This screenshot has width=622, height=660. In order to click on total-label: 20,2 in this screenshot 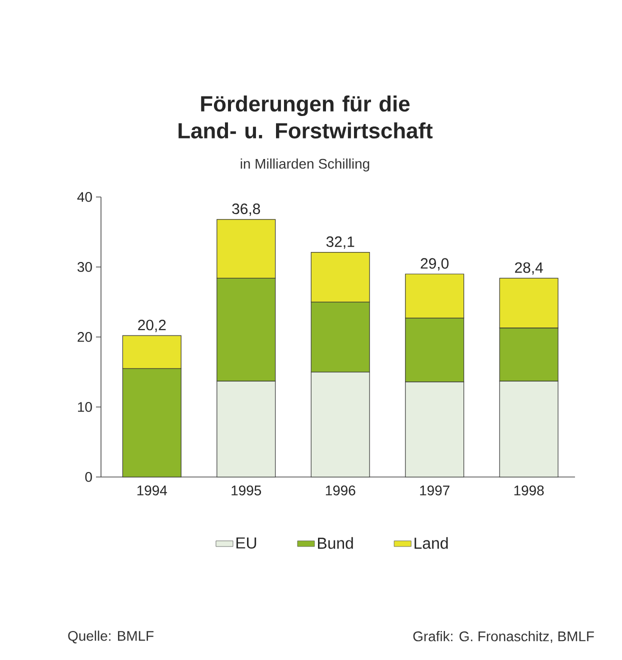, I will do `click(152, 326)`.